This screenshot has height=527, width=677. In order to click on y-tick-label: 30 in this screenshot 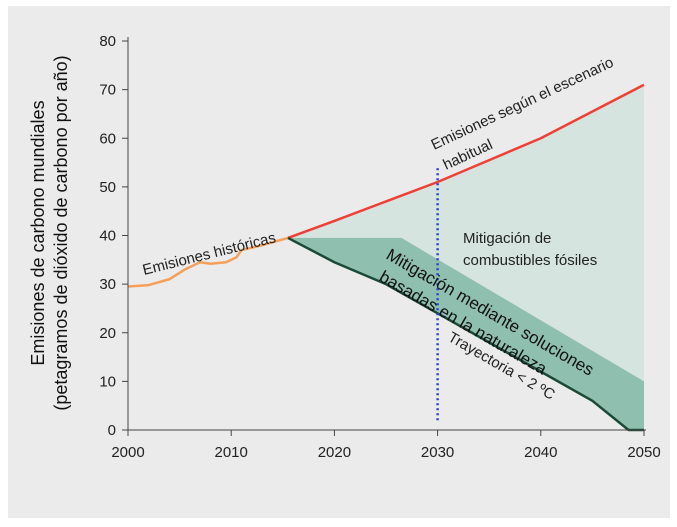, I will do `click(107, 284)`.